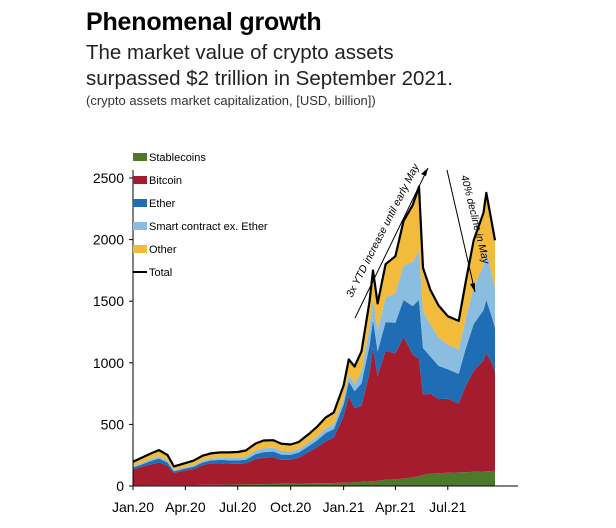  Describe the element at coordinates (133, 507) in the screenshot. I see `x-tick-label: Jan.20` at that location.